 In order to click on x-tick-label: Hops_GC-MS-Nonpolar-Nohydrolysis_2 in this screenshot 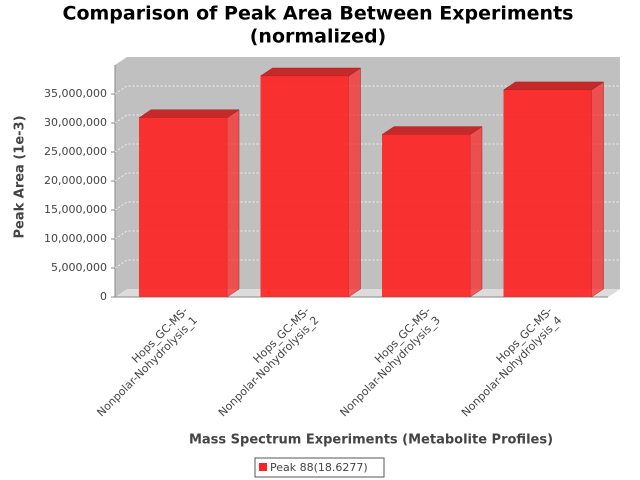, I will do `click(264, 361)`.